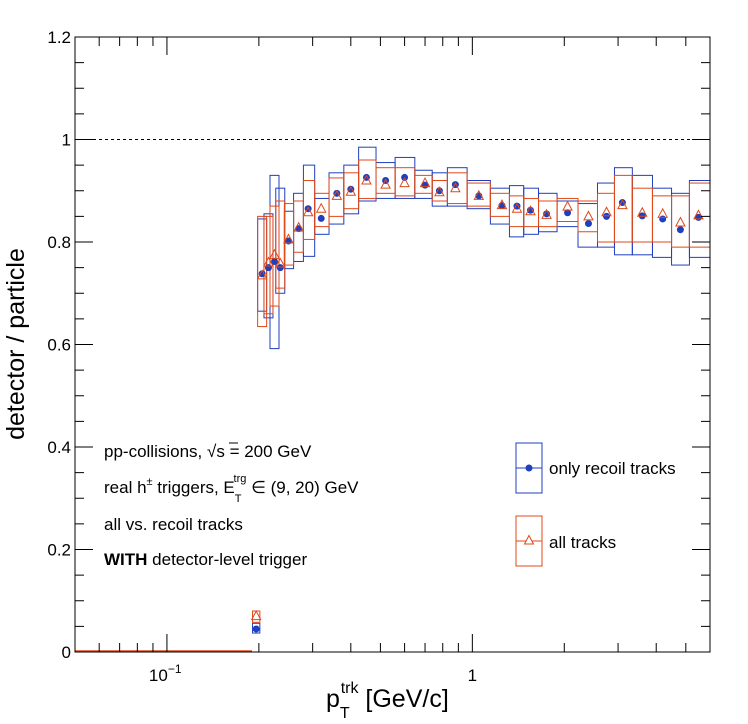 This screenshot has width=748, height=724. Describe the element at coordinates (16, 344) in the screenshot. I see `y-axis-label: detector / particle` at that location.